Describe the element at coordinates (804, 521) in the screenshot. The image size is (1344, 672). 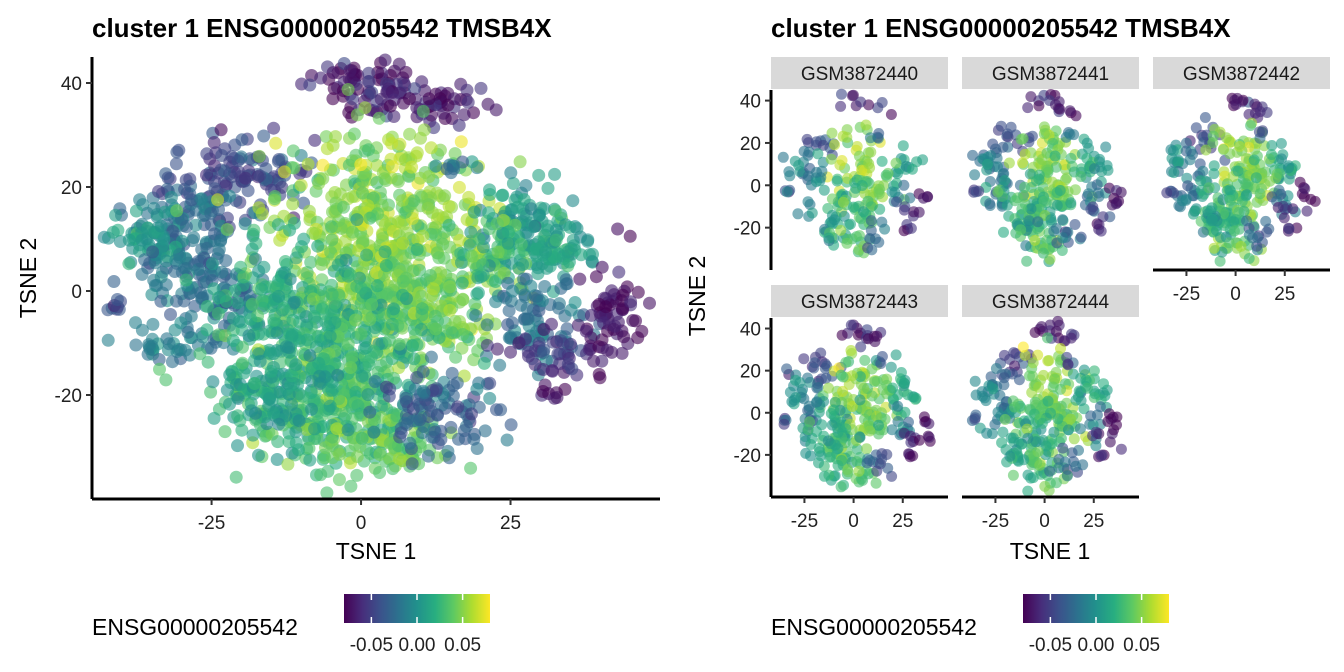
I see `x-tick-label: -25` at that location.